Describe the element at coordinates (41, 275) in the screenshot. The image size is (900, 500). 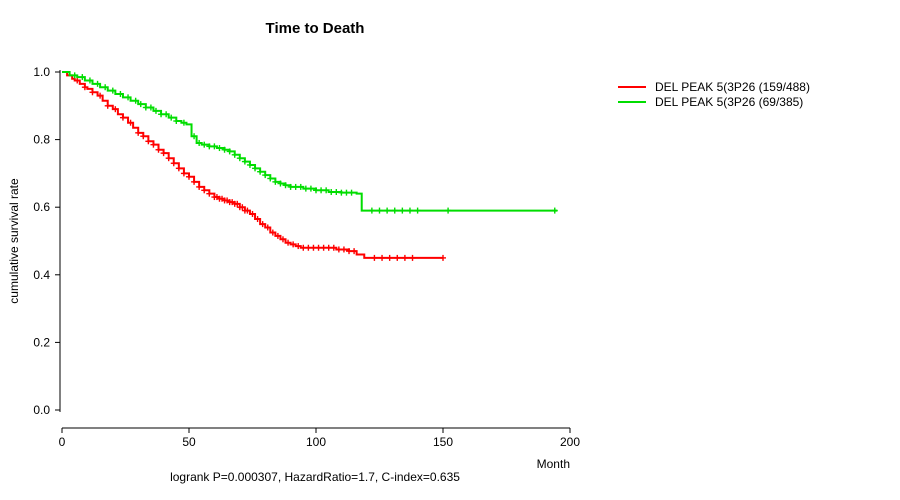
I see `y-tick-label: 0.4` at that location.